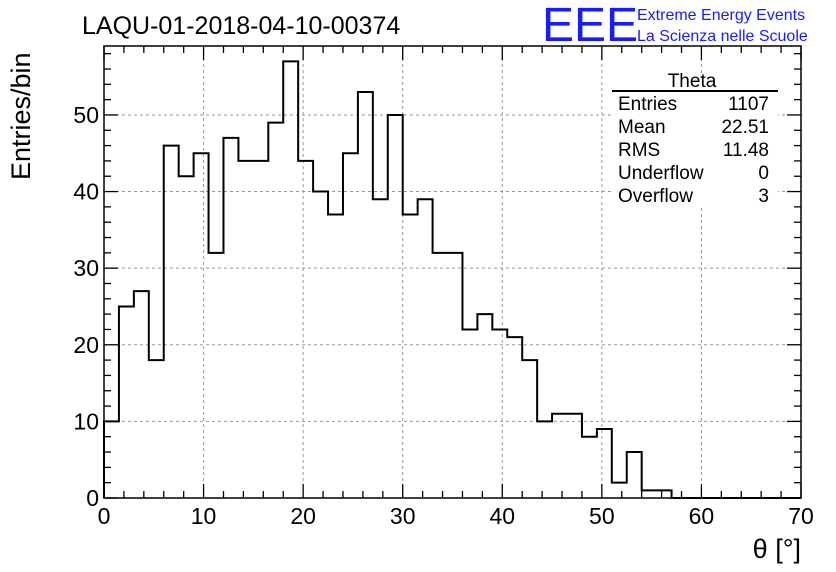  I want to click on stats-label-rms: RMS, so click(639, 150).